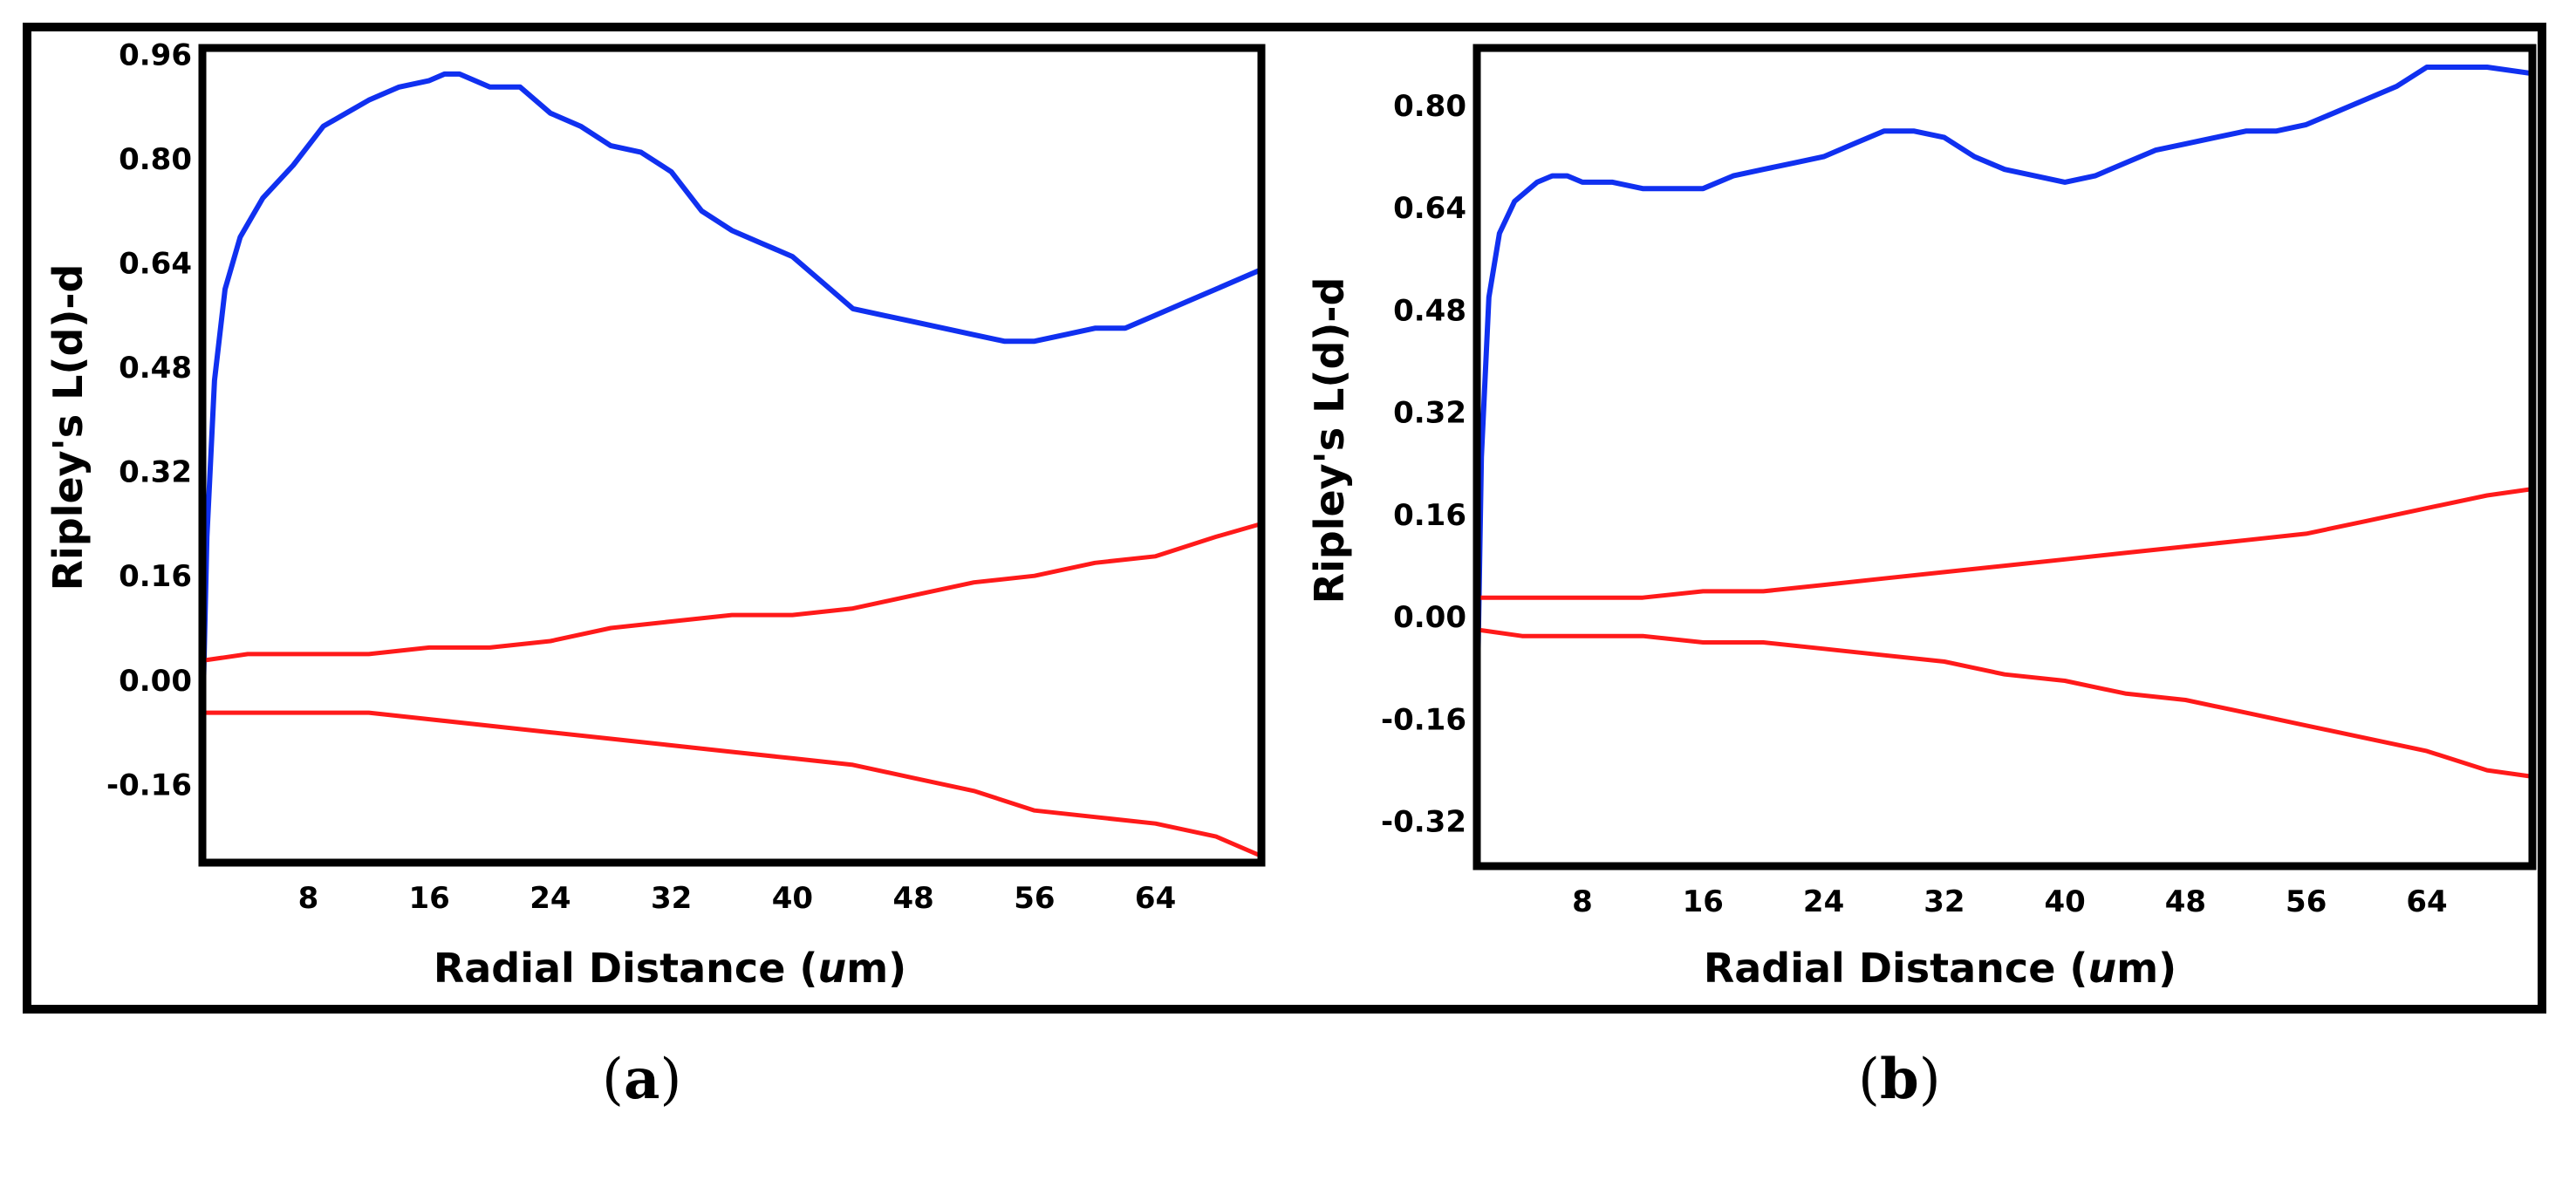 This screenshot has height=1181, width=2576. I want to click on panel-b-y-axis-title: Ripley's L(d)-d, so click(1329, 440).